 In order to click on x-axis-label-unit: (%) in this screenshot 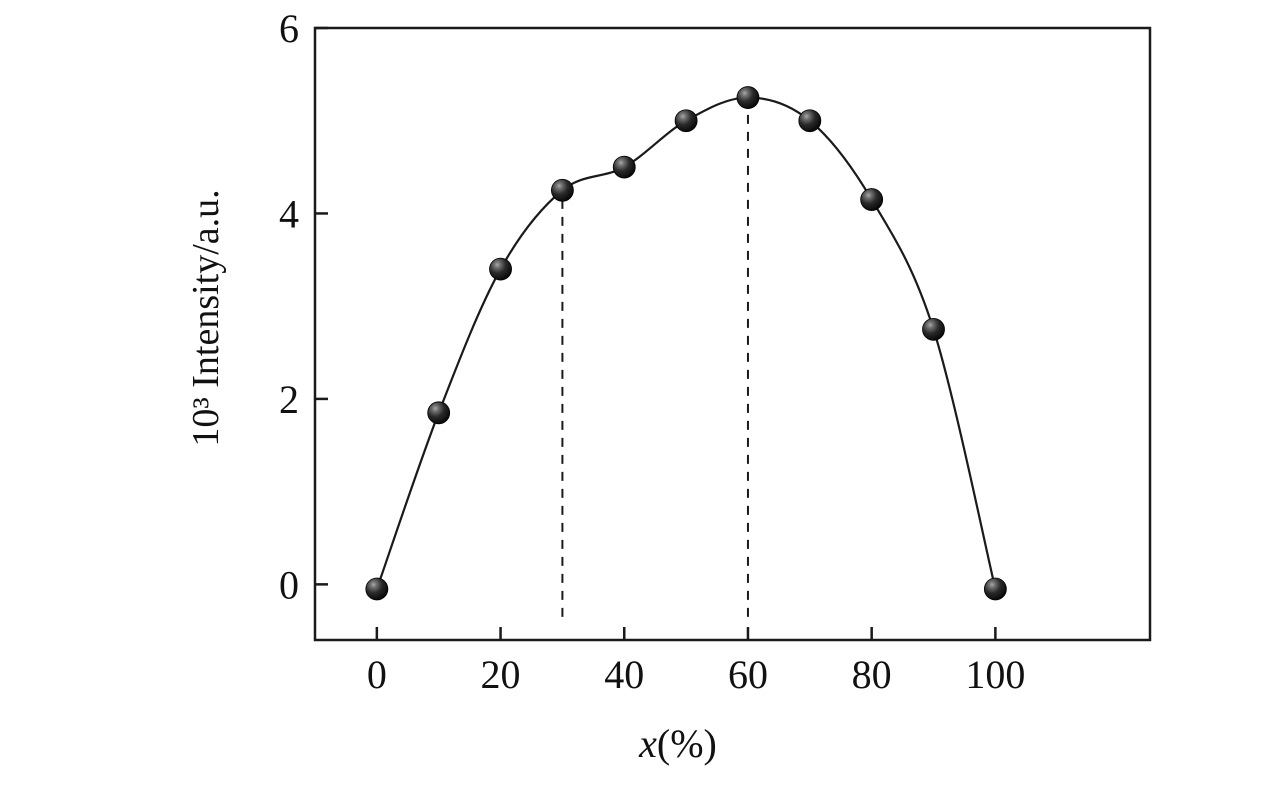, I will do `click(687, 743)`.